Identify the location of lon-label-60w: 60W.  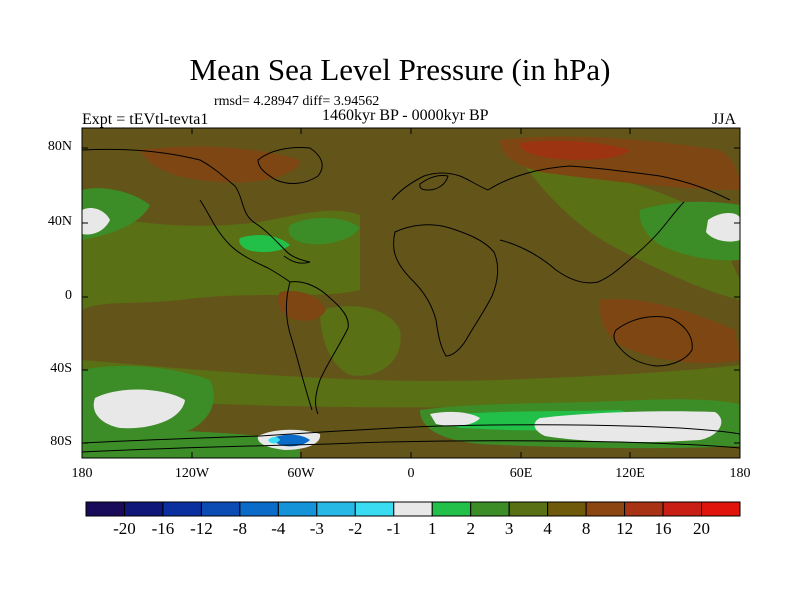
(301, 473).